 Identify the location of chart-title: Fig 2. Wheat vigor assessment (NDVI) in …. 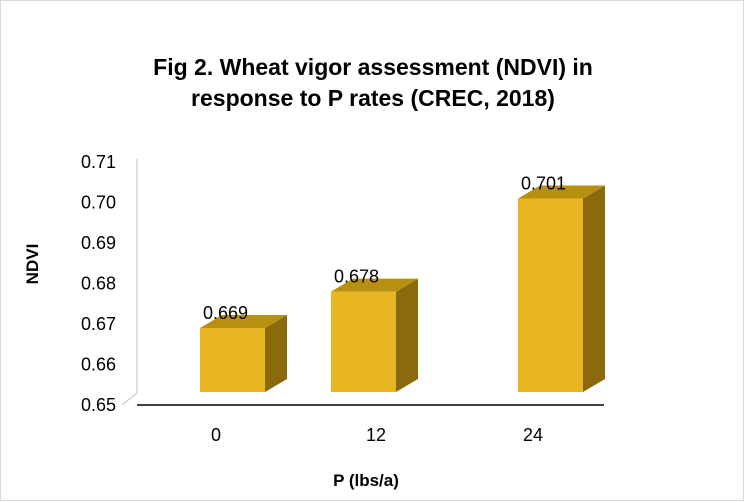
(373, 83).